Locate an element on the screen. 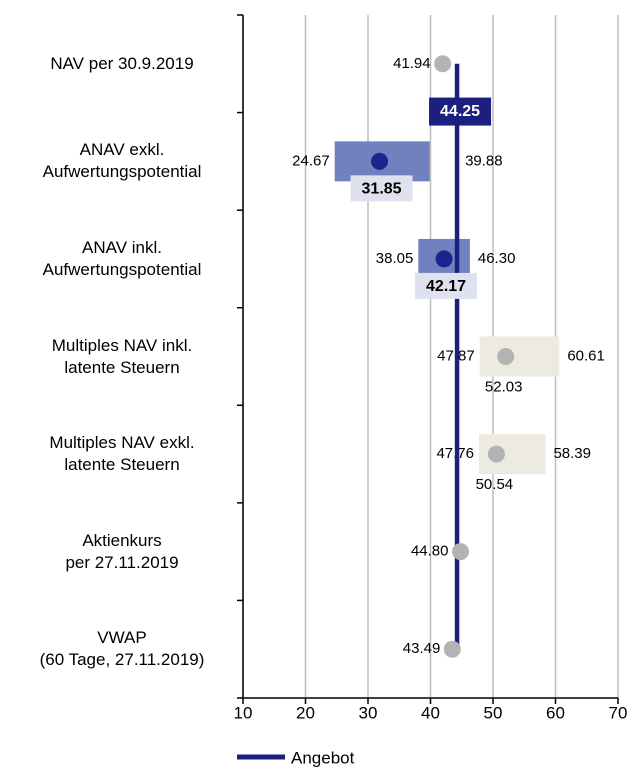 This screenshot has height=770, width=632. category-label: Multiples NAV exkl. latente Steuern is located at coordinates (122, 454).